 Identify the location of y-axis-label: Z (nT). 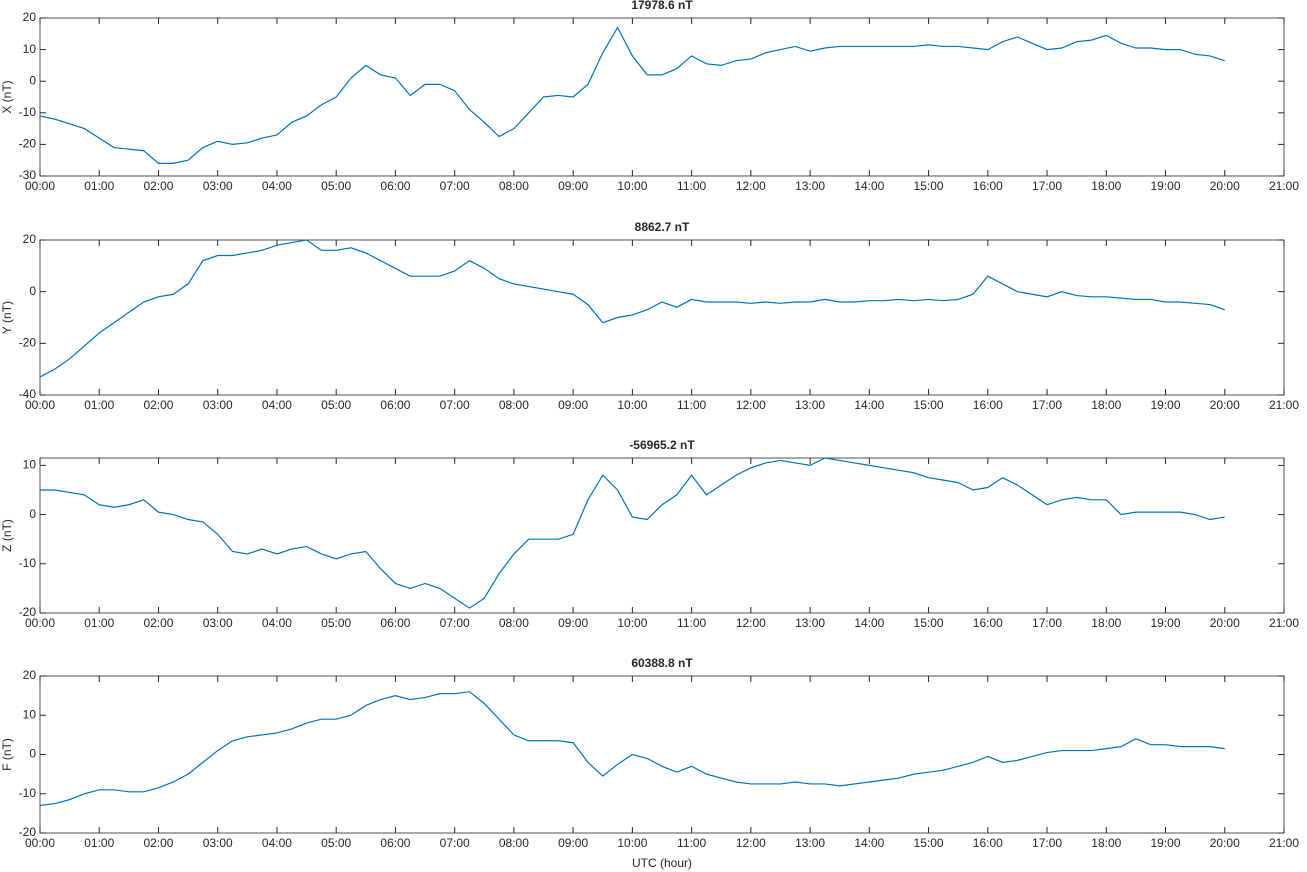
(7, 535).